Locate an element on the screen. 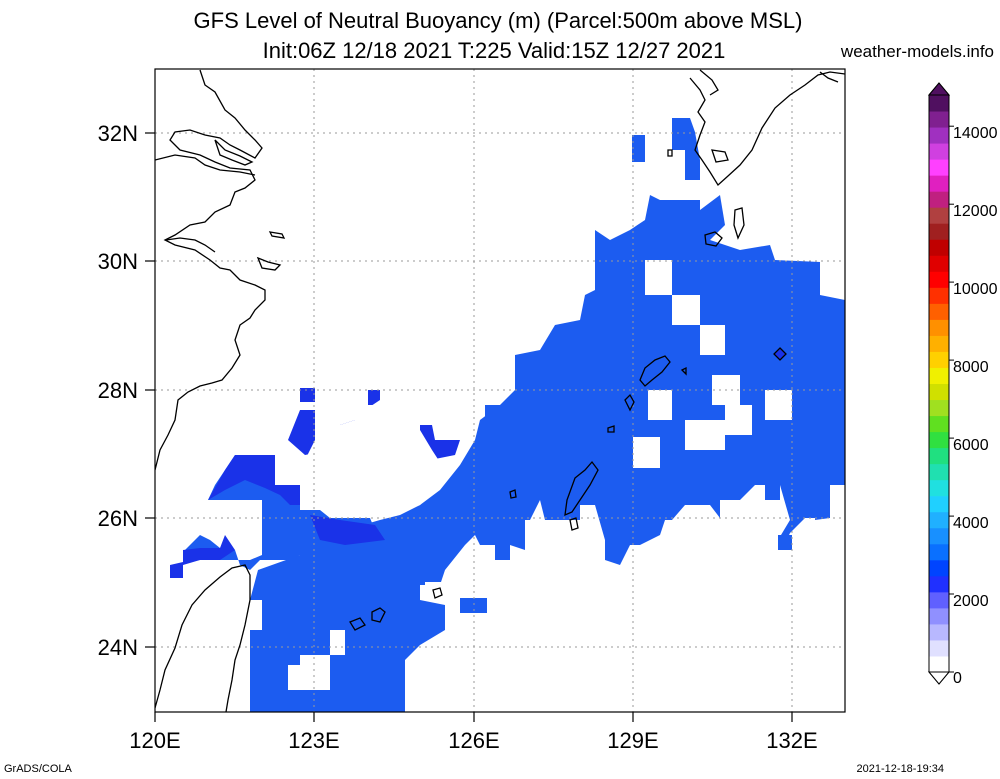 This screenshot has height=779, width=1000. colorbar-top-arrow is located at coordinates (939, 89).